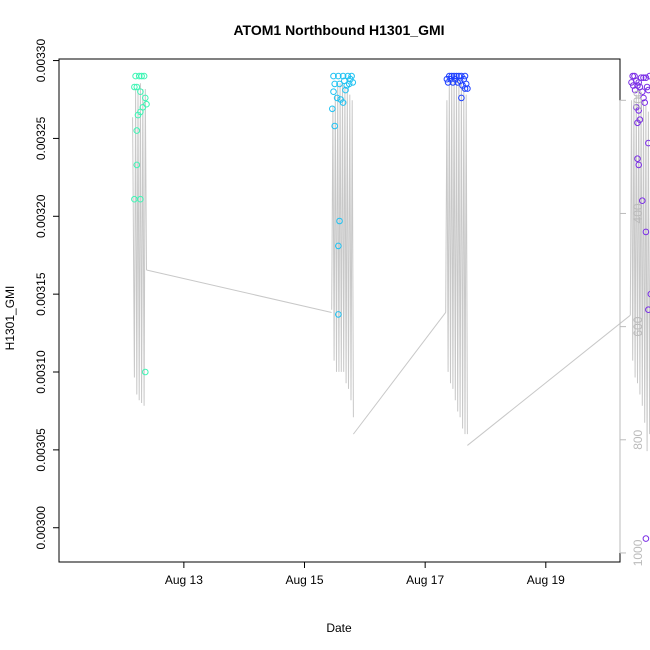 This screenshot has width=650, height=650. What do you see at coordinates (184, 580) in the screenshot?
I see `x-tick-label: Aug 13` at bounding box center [184, 580].